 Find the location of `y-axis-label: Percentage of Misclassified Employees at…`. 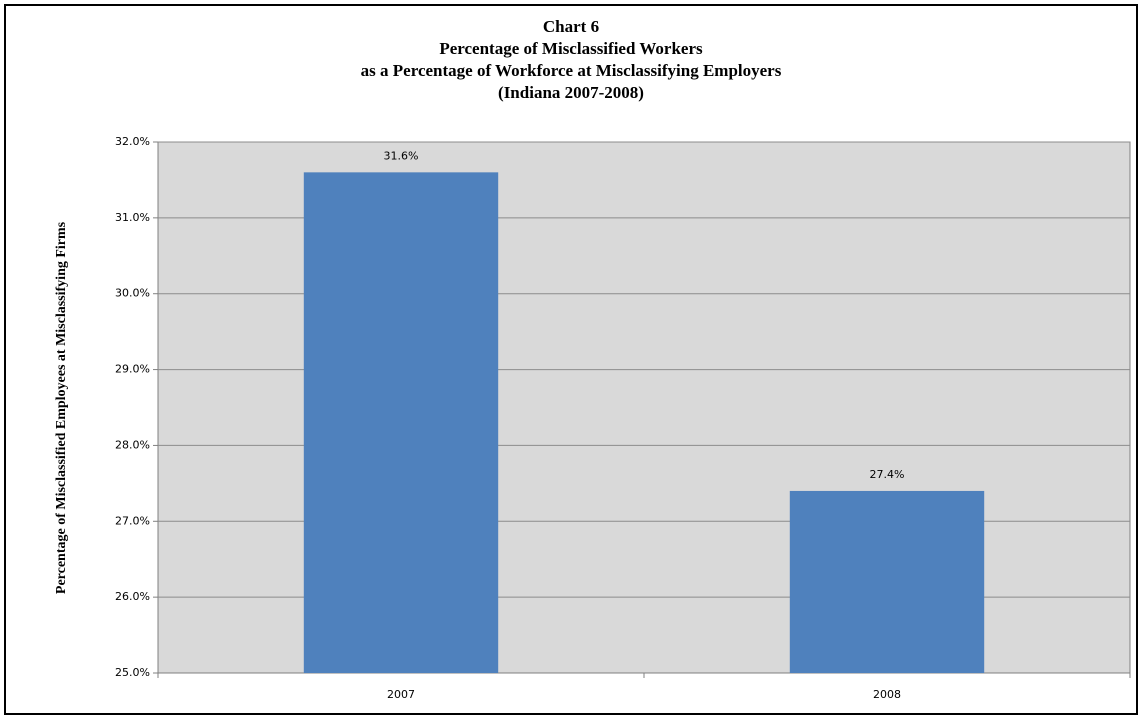

y-axis-label: Percentage of Misclassified Employees at… is located at coordinates (61, 407).